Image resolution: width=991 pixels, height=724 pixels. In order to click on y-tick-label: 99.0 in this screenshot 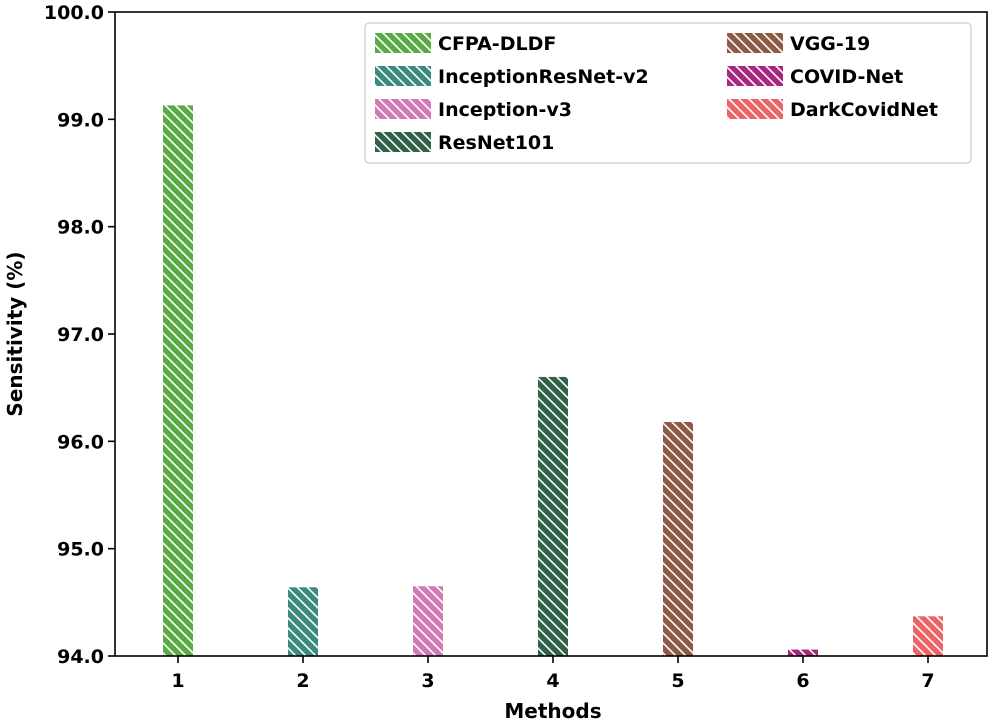, I will do `click(80, 120)`.